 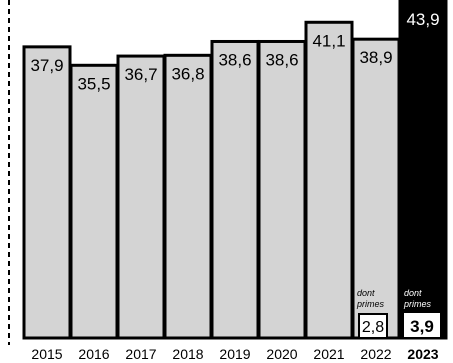 What do you see at coordinates (375, 57) in the screenshot?
I see `value-label-2022: 38,9` at bounding box center [375, 57].